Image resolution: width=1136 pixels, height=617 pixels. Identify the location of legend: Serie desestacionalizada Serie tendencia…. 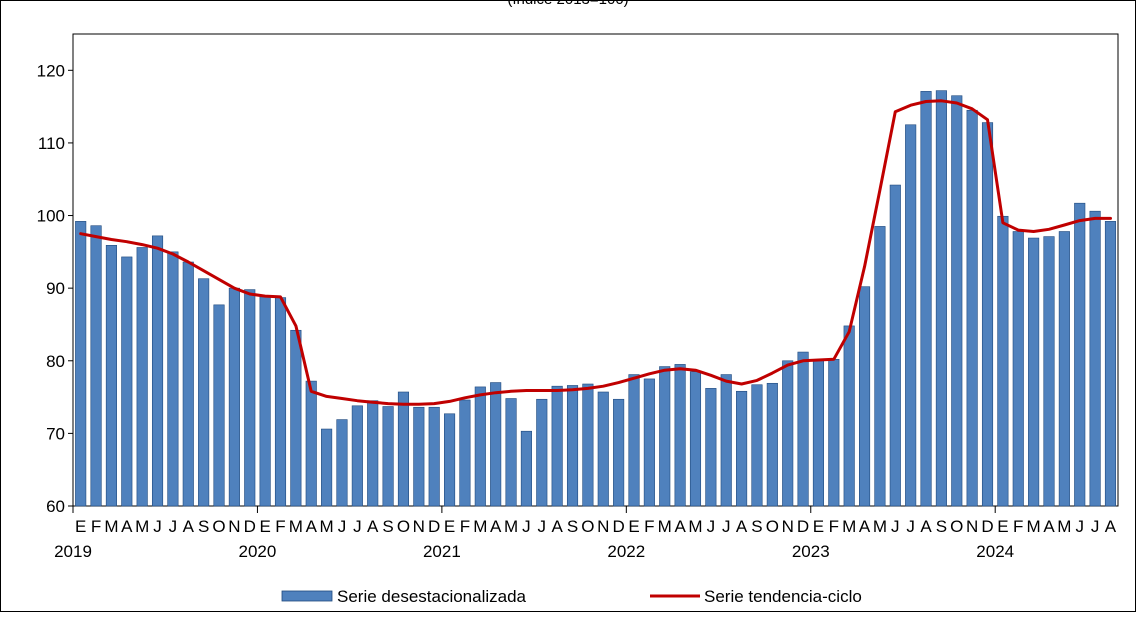
(571, 596).